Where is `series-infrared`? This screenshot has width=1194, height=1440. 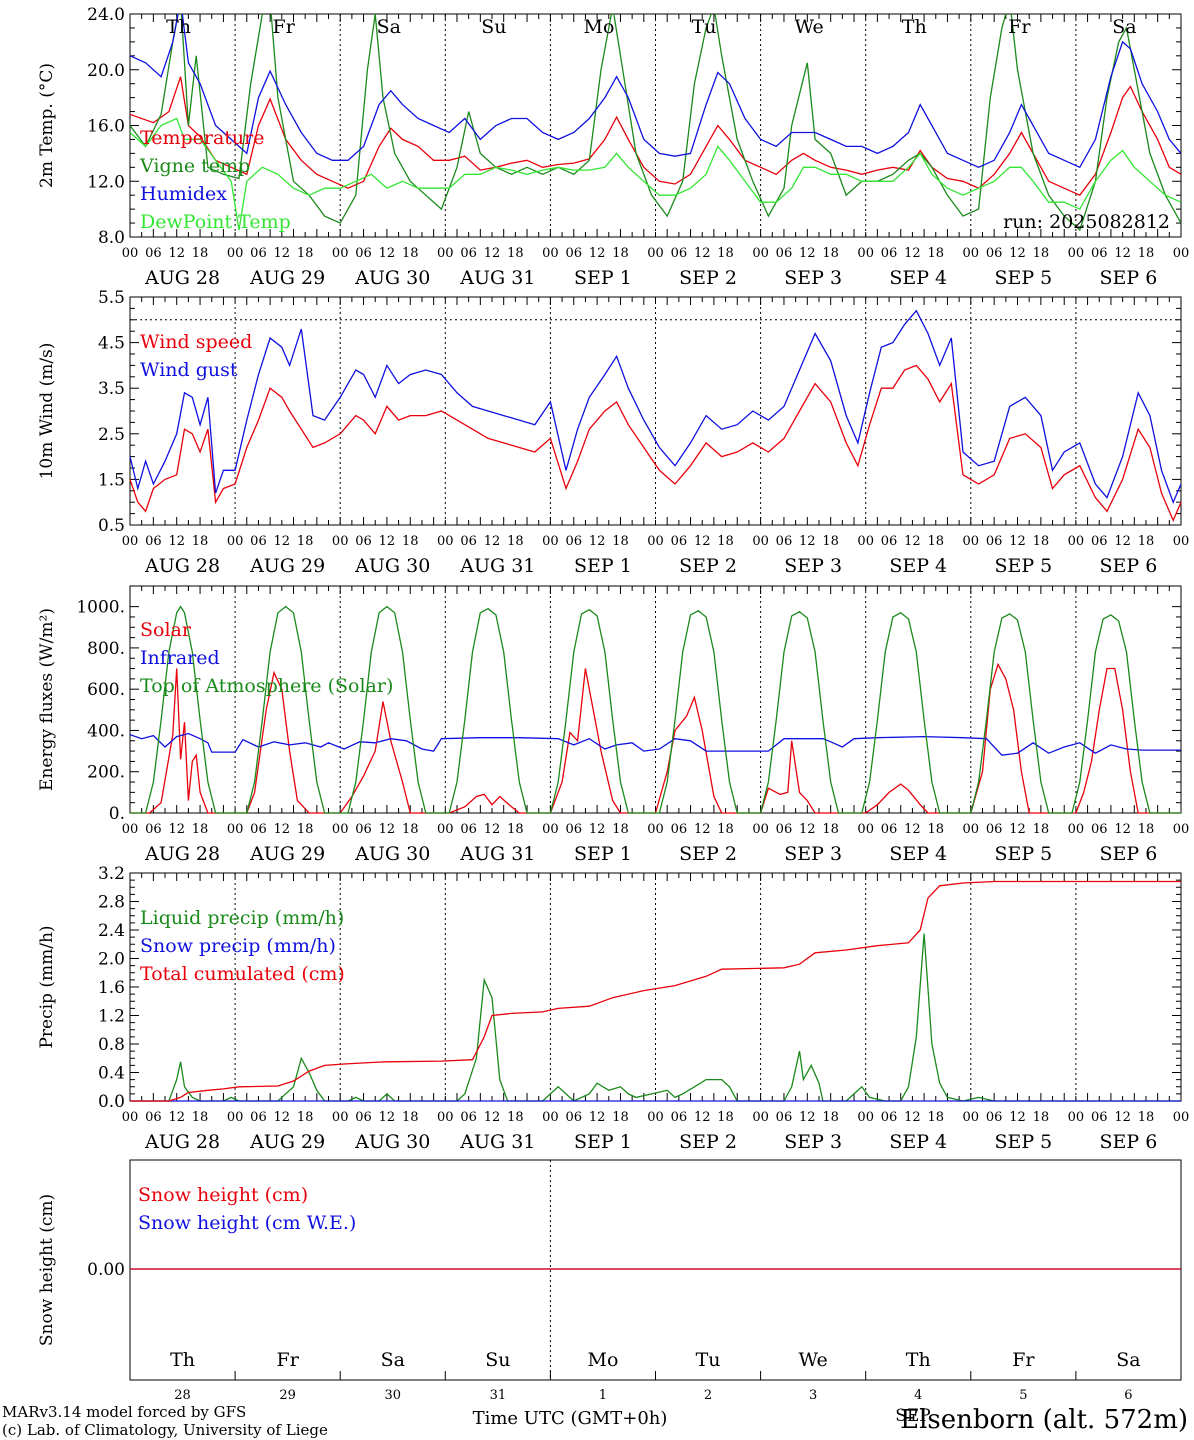 series-infrared is located at coordinates (655, 744).